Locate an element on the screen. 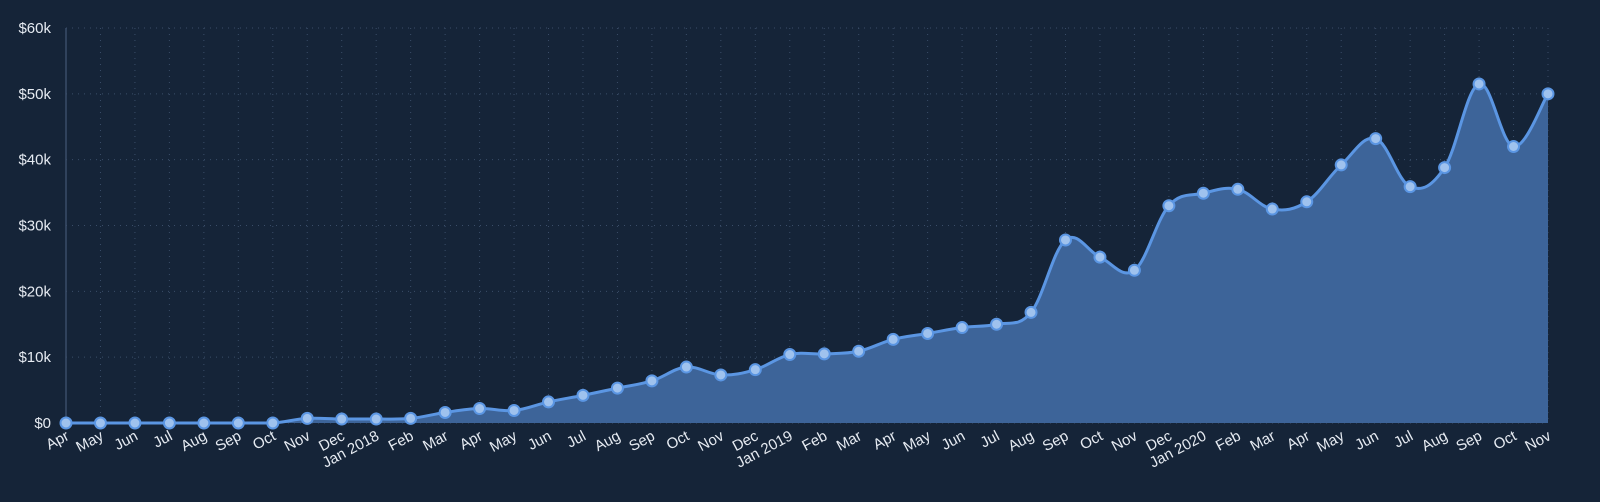 Image resolution: width=1600 pixels, height=502 pixels. y-tick-label: $0 is located at coordinates (42, 423).